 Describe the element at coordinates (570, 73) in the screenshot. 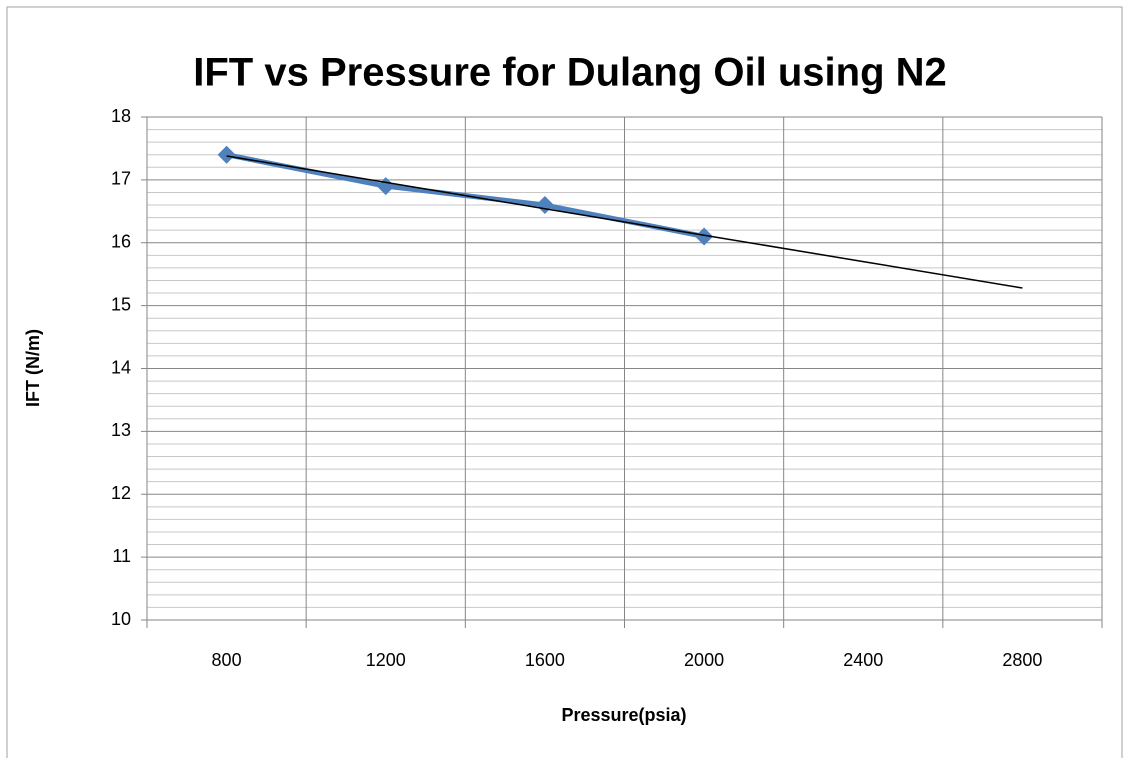

I see `chart-title: IFT vs Pressure for Dulang Oil using N2` at that location.